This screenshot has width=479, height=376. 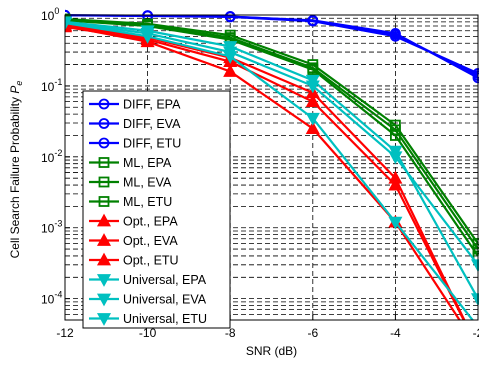 I want to click on legend-label: Universal, EVA, so click(x=165, y=300).